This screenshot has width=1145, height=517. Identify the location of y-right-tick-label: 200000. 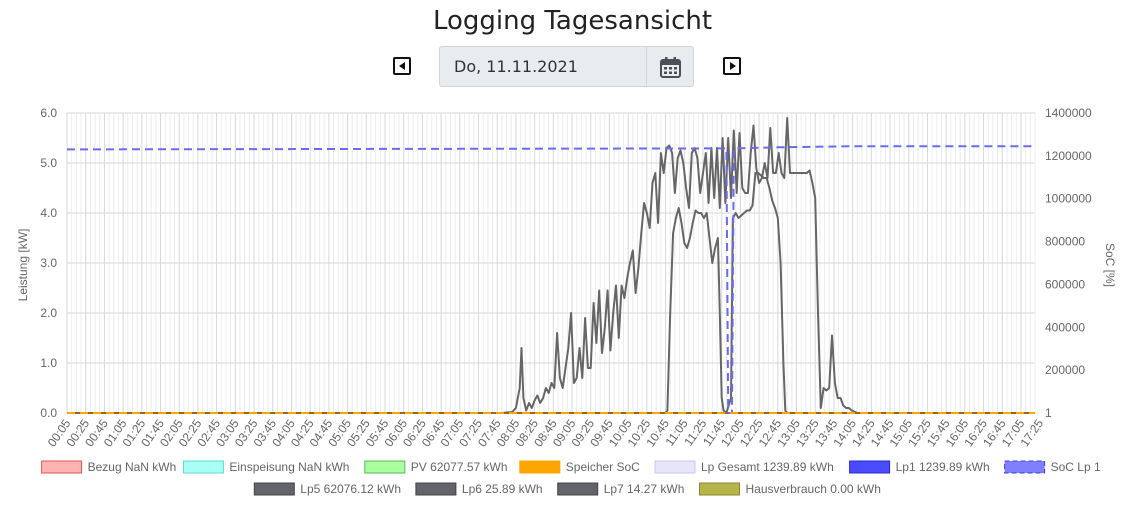
(1065, 370).